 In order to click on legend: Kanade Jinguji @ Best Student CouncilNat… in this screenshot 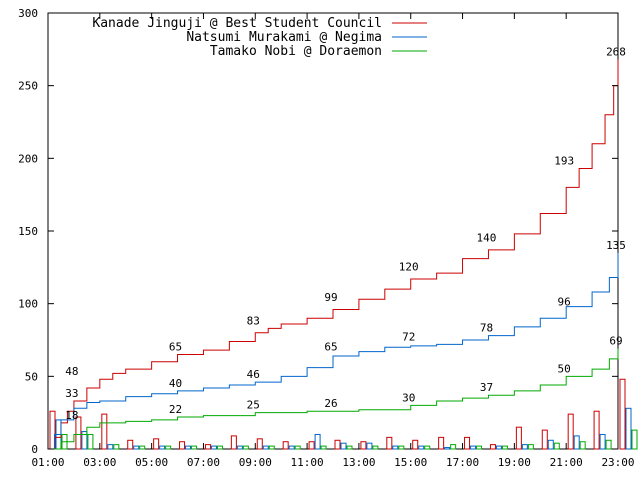, I will do `click(259, 37)`.